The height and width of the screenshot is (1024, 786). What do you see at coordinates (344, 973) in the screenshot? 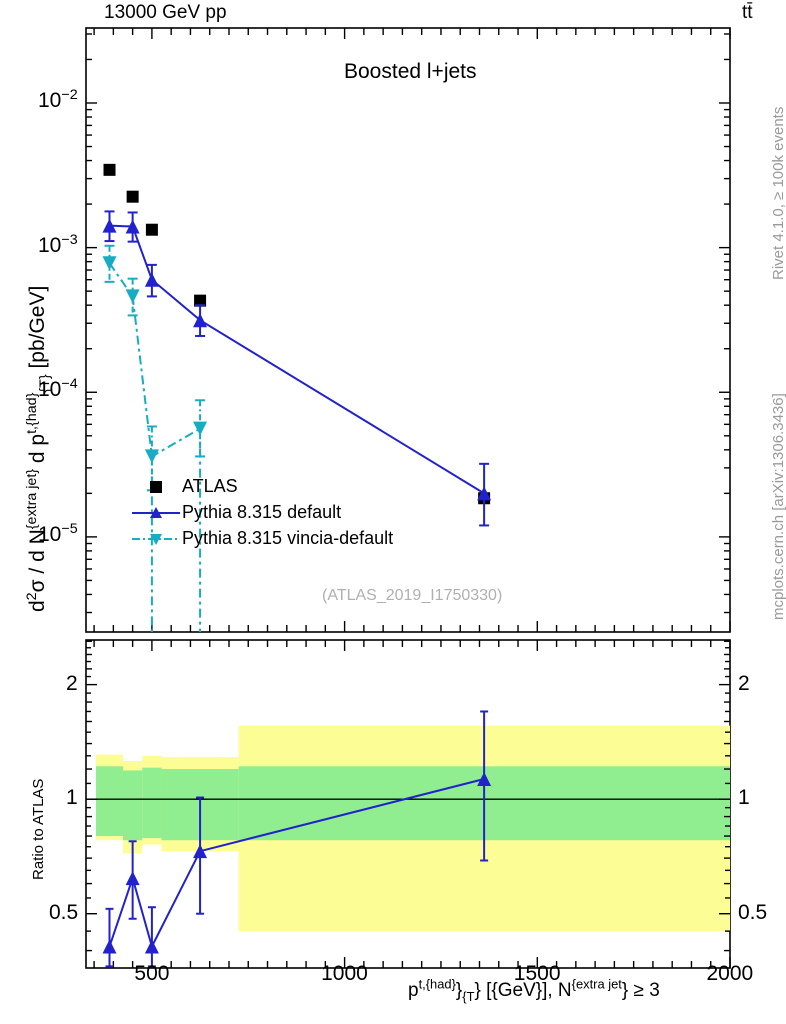
I see `x-tick-label-1000: 1000` at bounding box center [344, 973].